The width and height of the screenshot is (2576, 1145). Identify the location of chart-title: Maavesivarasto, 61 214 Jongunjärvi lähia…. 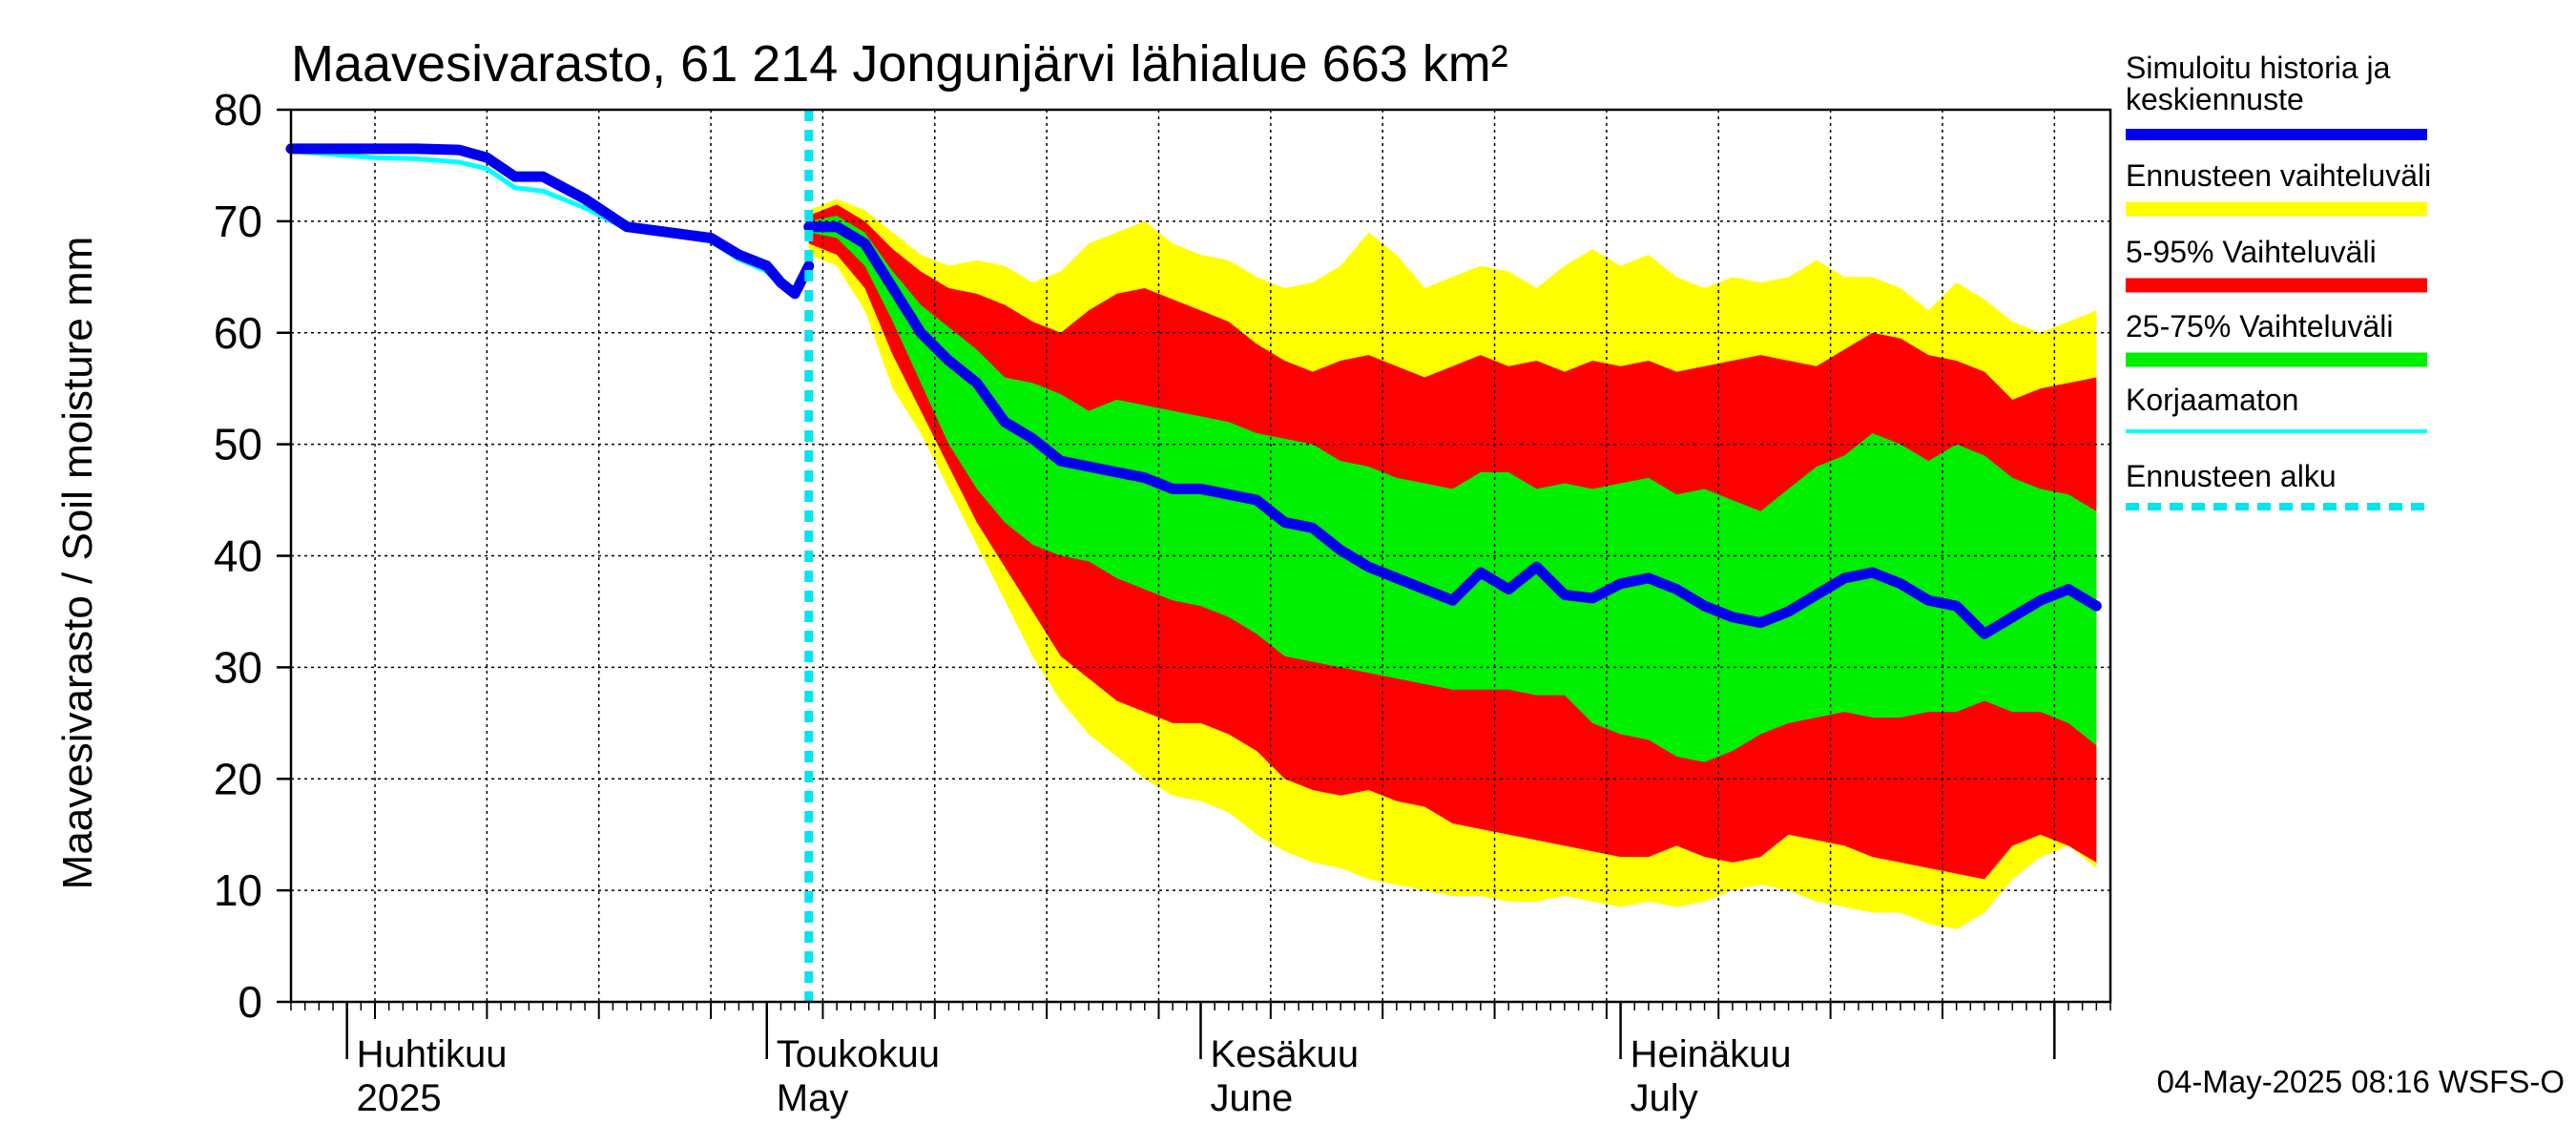
(899, 64).